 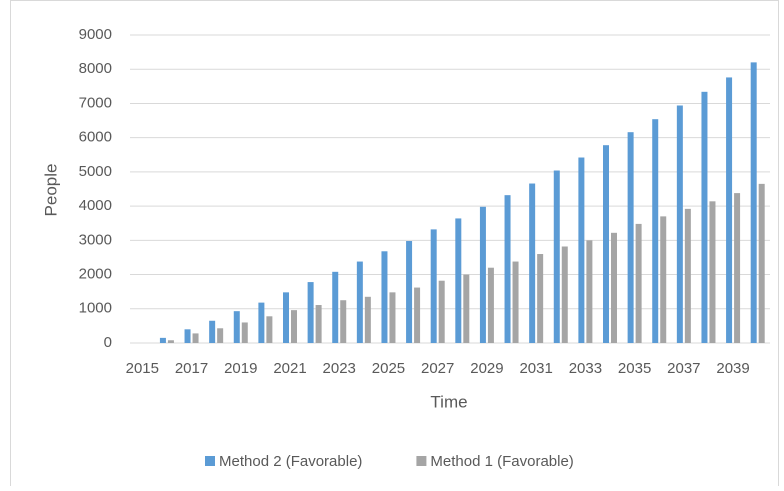 I want to click on x-tick-label: 2019, so click(x=240, y=368).